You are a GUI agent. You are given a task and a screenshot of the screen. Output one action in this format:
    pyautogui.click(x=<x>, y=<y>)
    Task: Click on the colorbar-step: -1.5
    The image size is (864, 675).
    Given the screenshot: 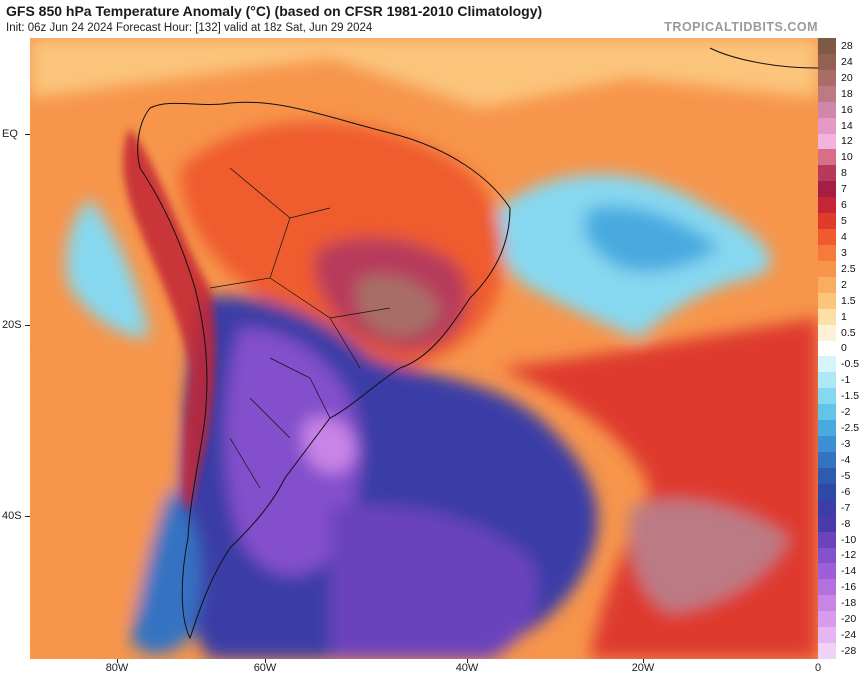 What is the action you would take?
    pyautogui.click(x=841, y=396)
    